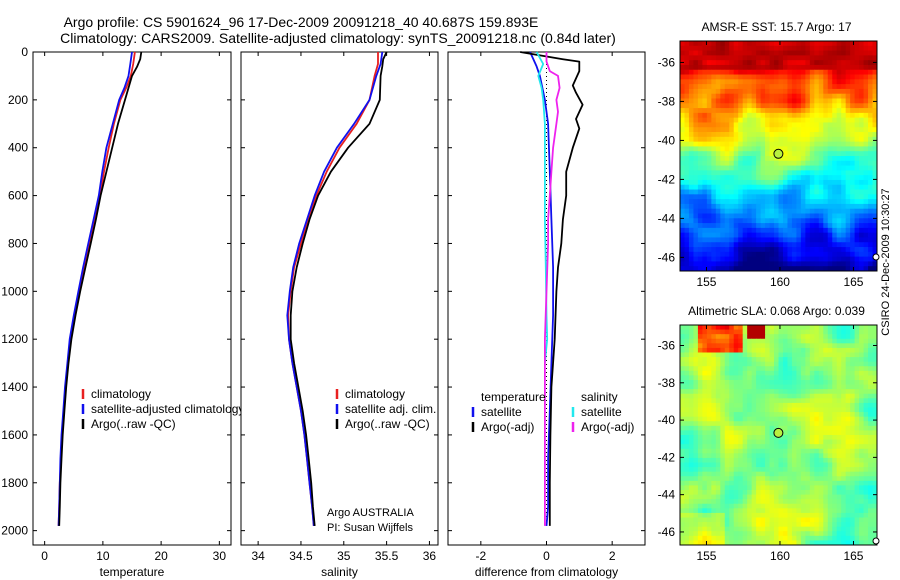 This screenshot has width=900, height=580. What do you see at coordinates (14, 483) in the screenshot?
I see `y-tick-label: 1800` at bounding box center [14, 483].